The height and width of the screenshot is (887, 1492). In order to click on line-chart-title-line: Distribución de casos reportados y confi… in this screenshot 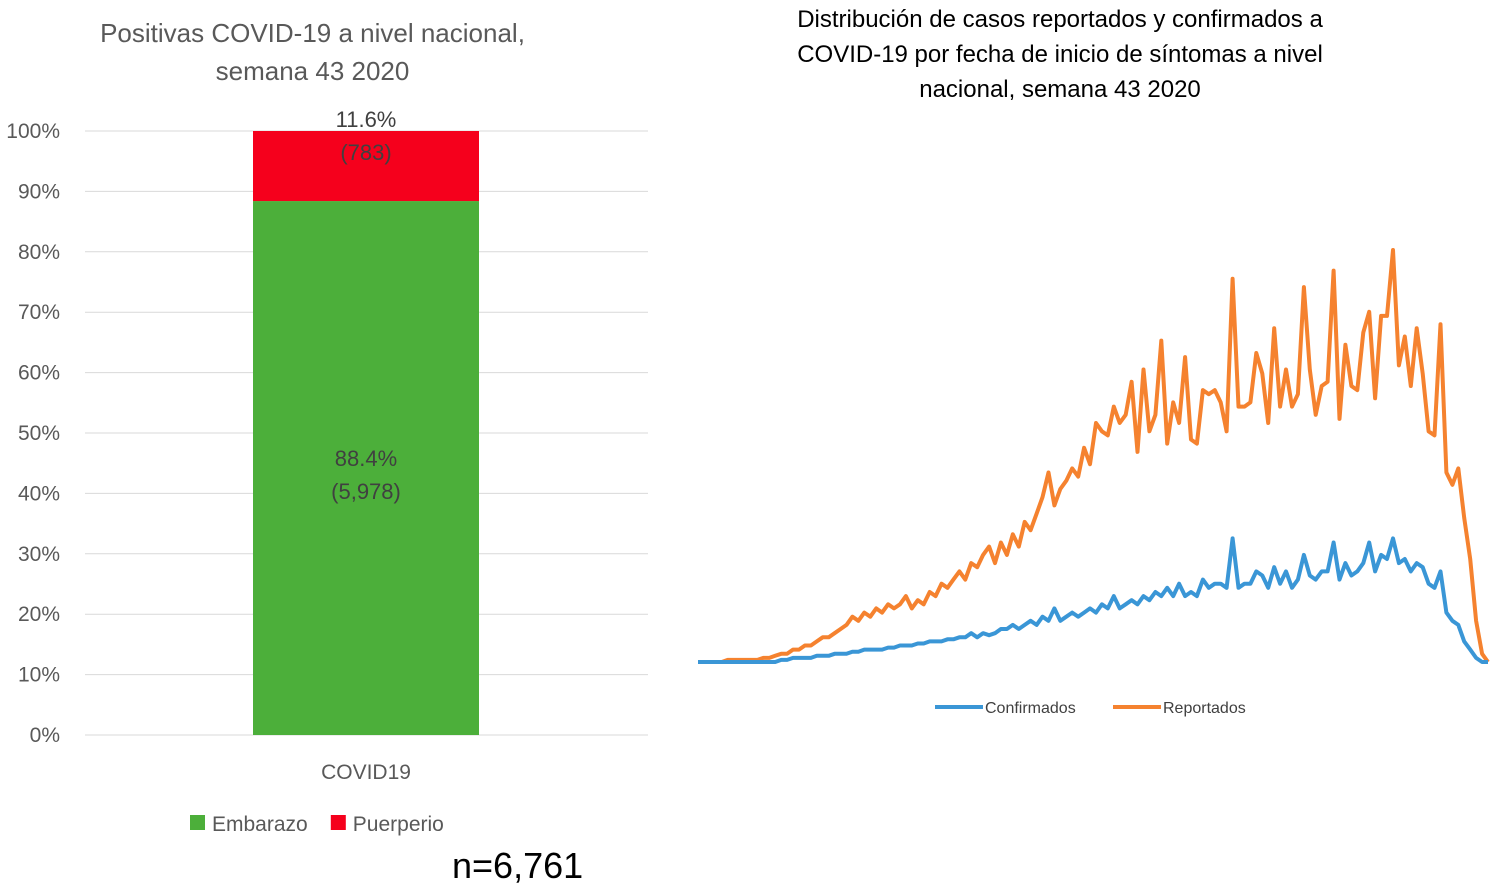, I will do `click(1060, 19)`.